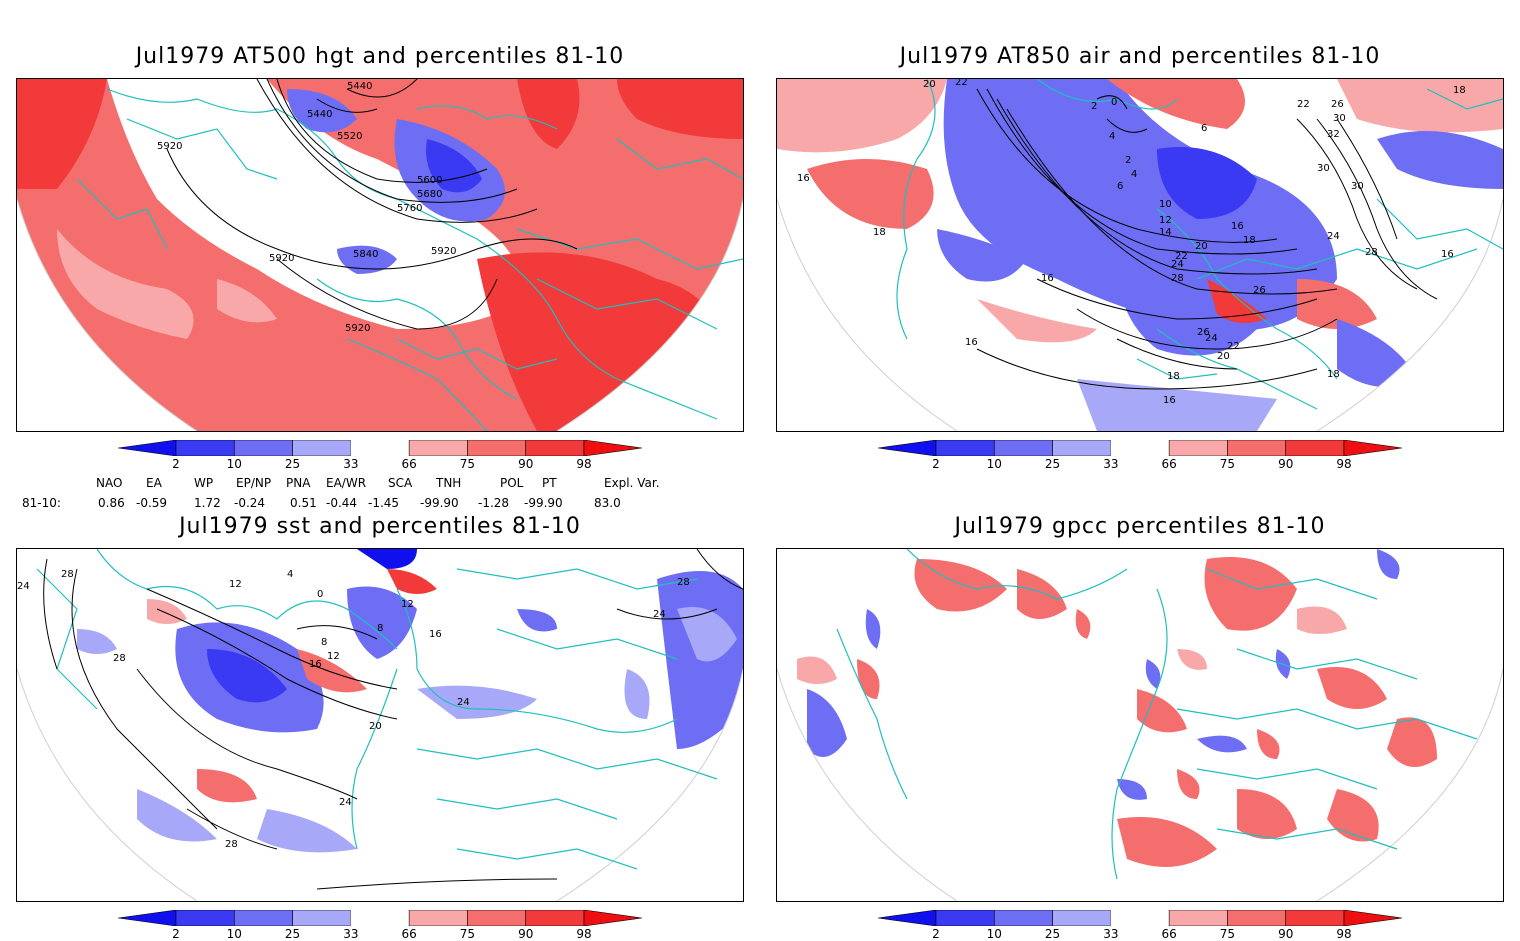  Describe the element at coordinates (1114, 102) in the screenshot. I see `contour-label: 0` at that location.